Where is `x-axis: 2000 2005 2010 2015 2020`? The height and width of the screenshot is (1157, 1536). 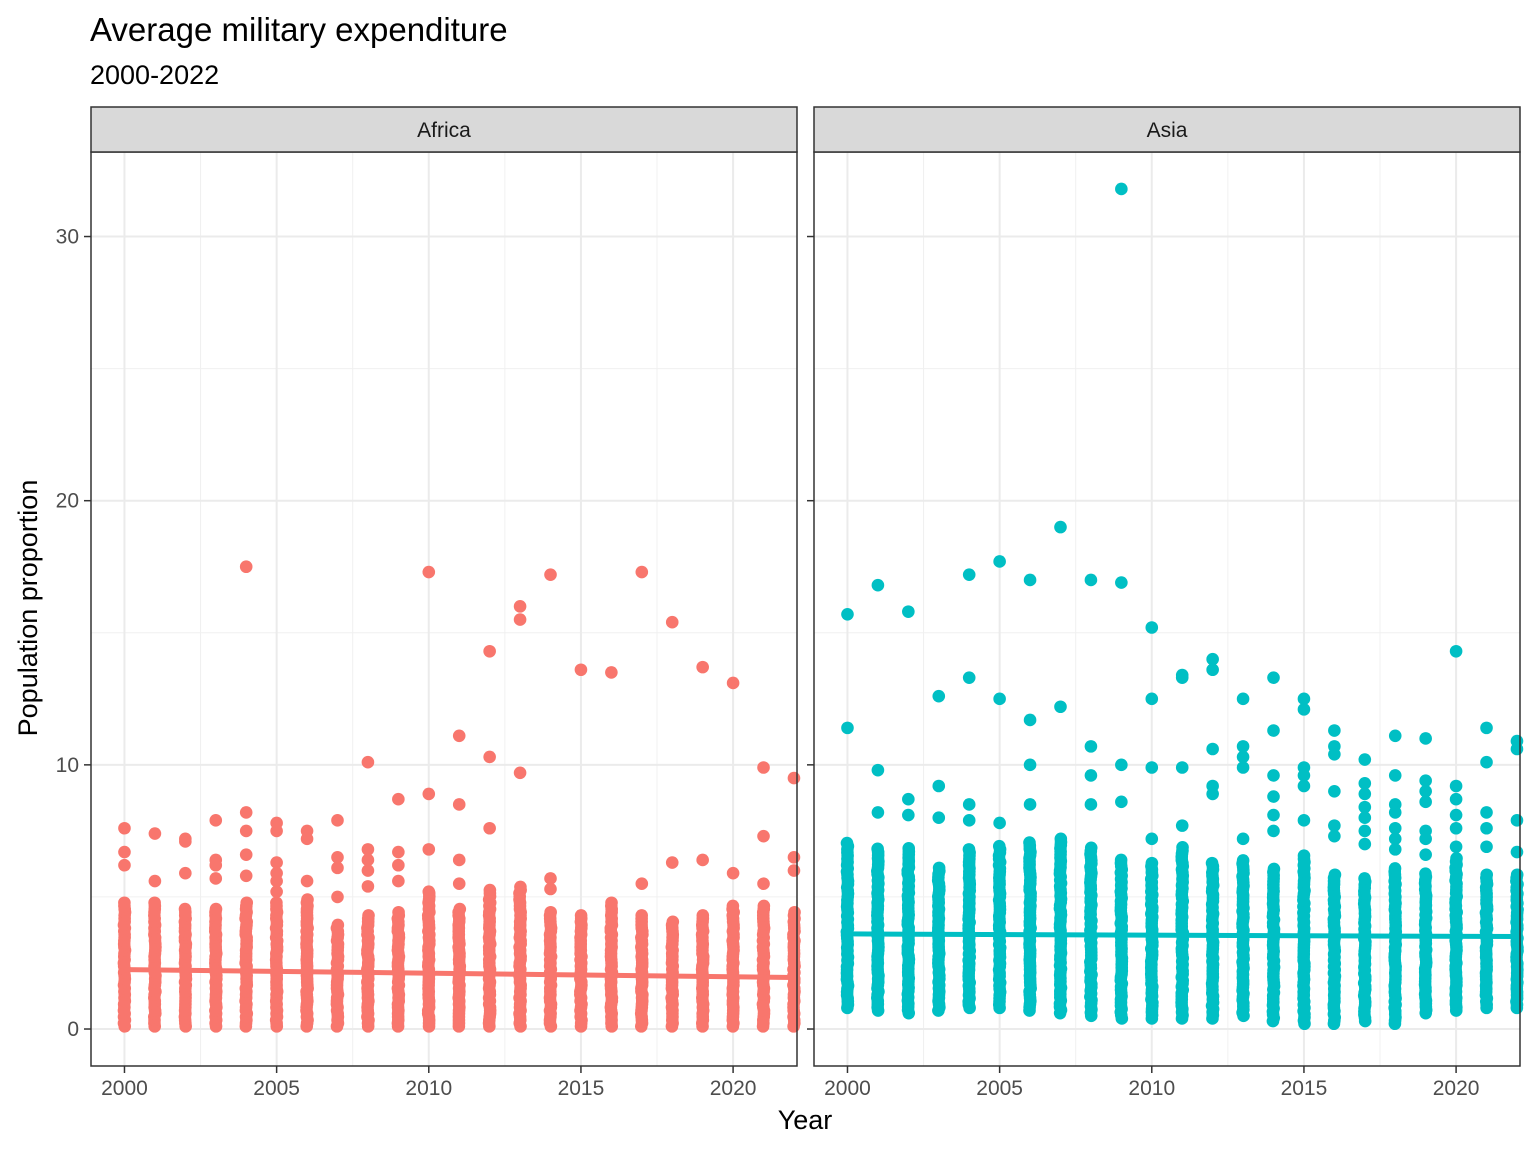 x-axis: 2000 2005 2010 2015 2020 is located at coordinates (428, 1083).